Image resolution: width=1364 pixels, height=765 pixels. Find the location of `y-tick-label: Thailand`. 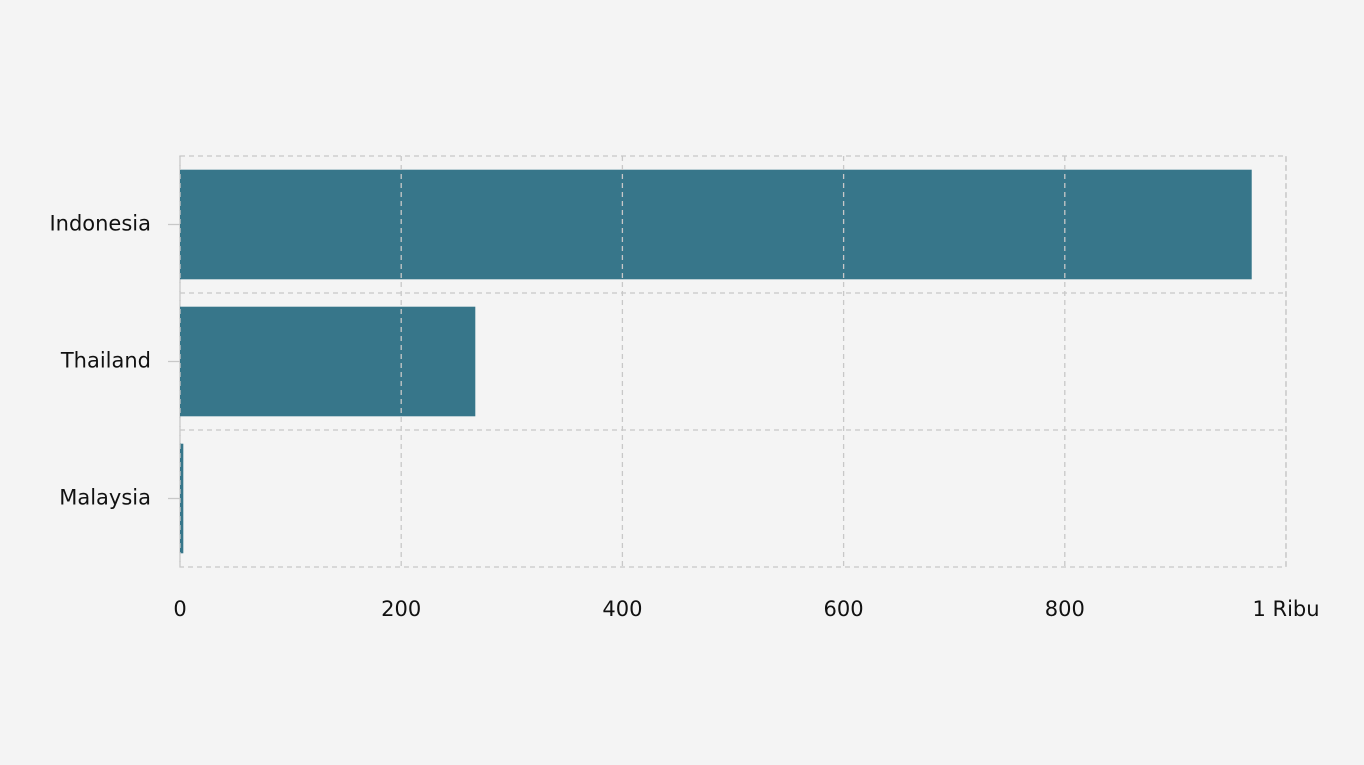

y-tick-label: Thailand is located at coordinates (105, 361).